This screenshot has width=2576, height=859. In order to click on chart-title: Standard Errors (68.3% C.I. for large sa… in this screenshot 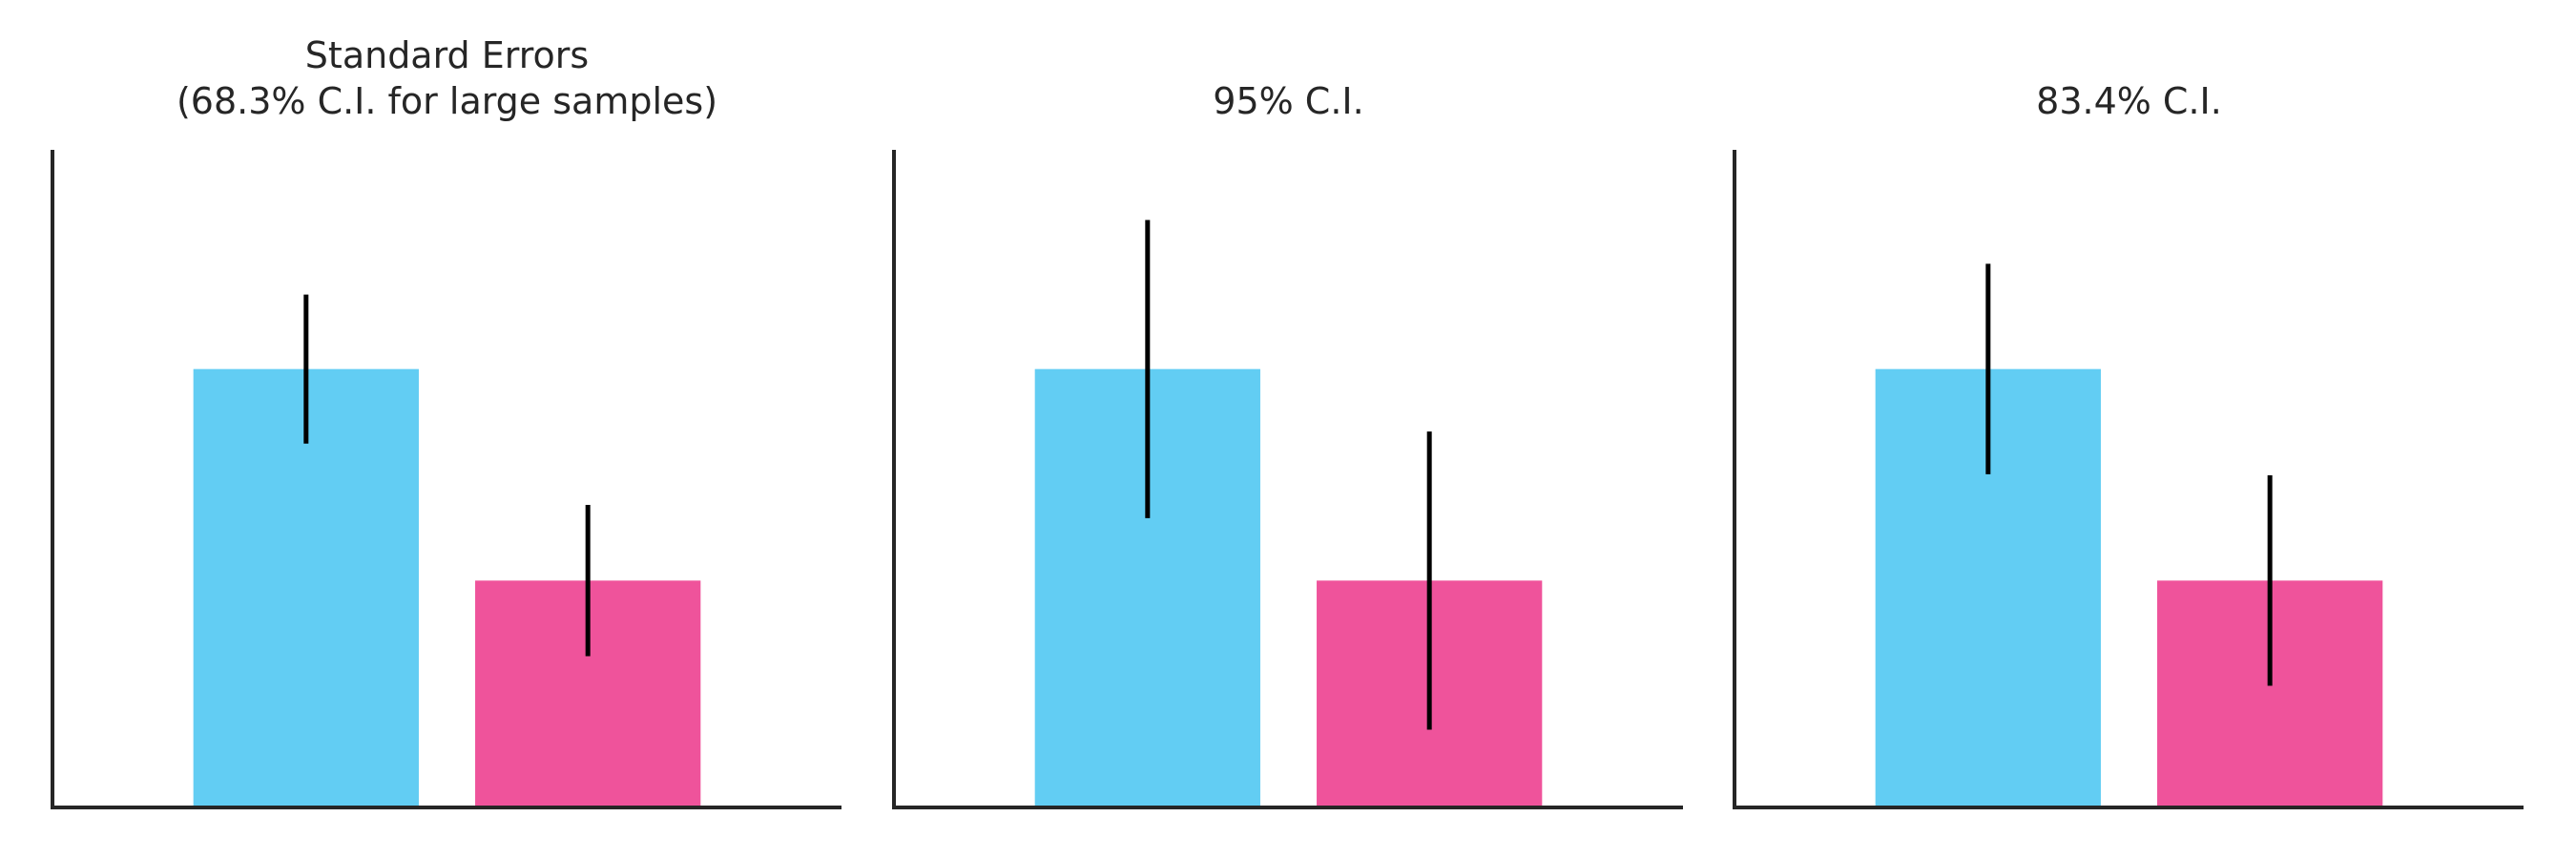, I will do `click(447, 78)`.